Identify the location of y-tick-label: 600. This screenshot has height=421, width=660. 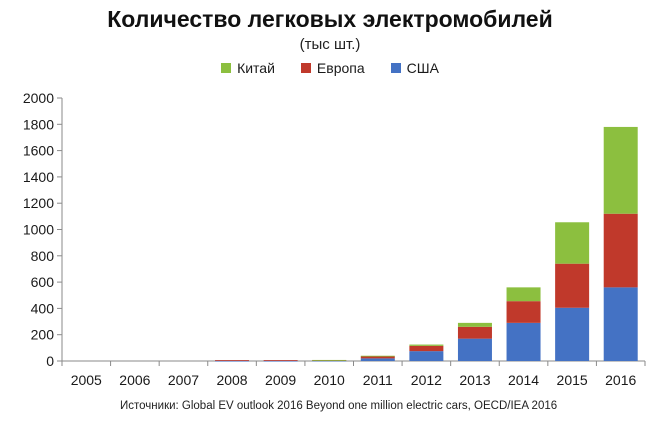
(43, 282).